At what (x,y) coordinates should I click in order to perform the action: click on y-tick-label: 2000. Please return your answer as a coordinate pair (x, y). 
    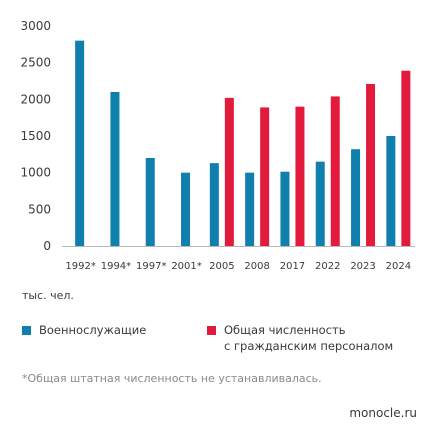
    Looking at the image, I should click on (35, 99).